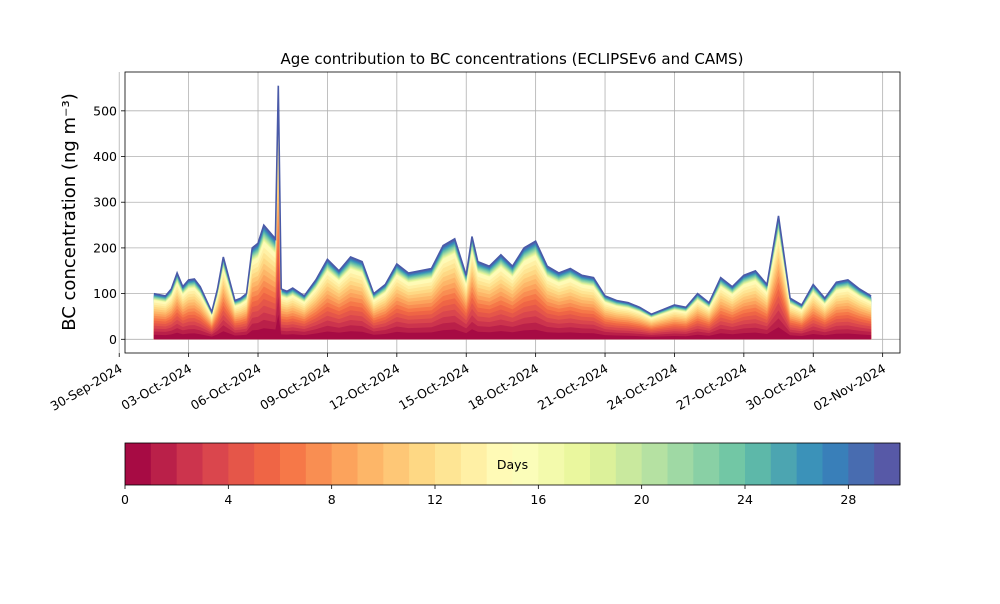  What do you see at coordinates (295, 387) in the screenshot?
I see `x-tick-label: 09-Oct-2024` at bounding box center [295, 387].